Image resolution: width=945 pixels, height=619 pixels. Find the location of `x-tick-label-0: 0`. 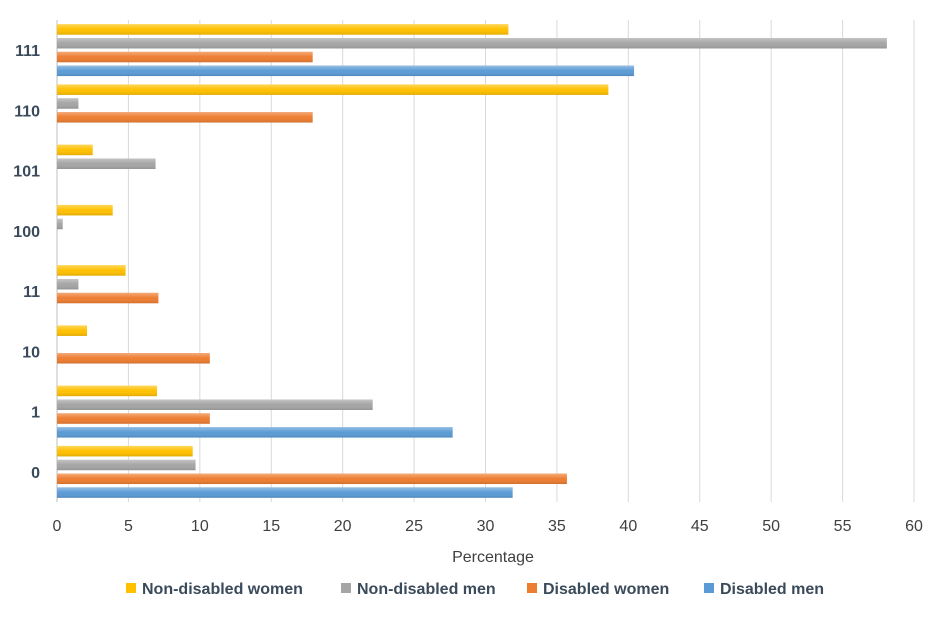

x-tick-label-0: 0 is located at coordinates (57, 526).